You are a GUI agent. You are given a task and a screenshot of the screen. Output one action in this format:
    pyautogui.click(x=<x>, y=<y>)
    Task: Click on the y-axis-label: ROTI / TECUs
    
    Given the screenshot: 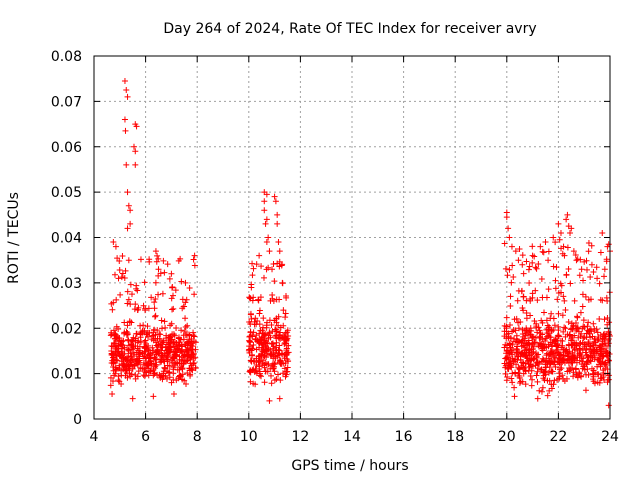 What is the action you would take?
    pyautogui.click(x=14, y=238)
    